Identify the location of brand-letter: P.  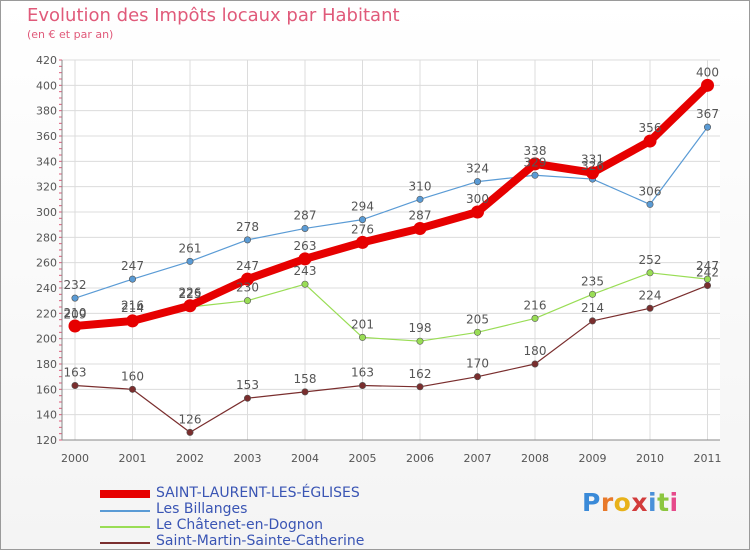
(591, 502).